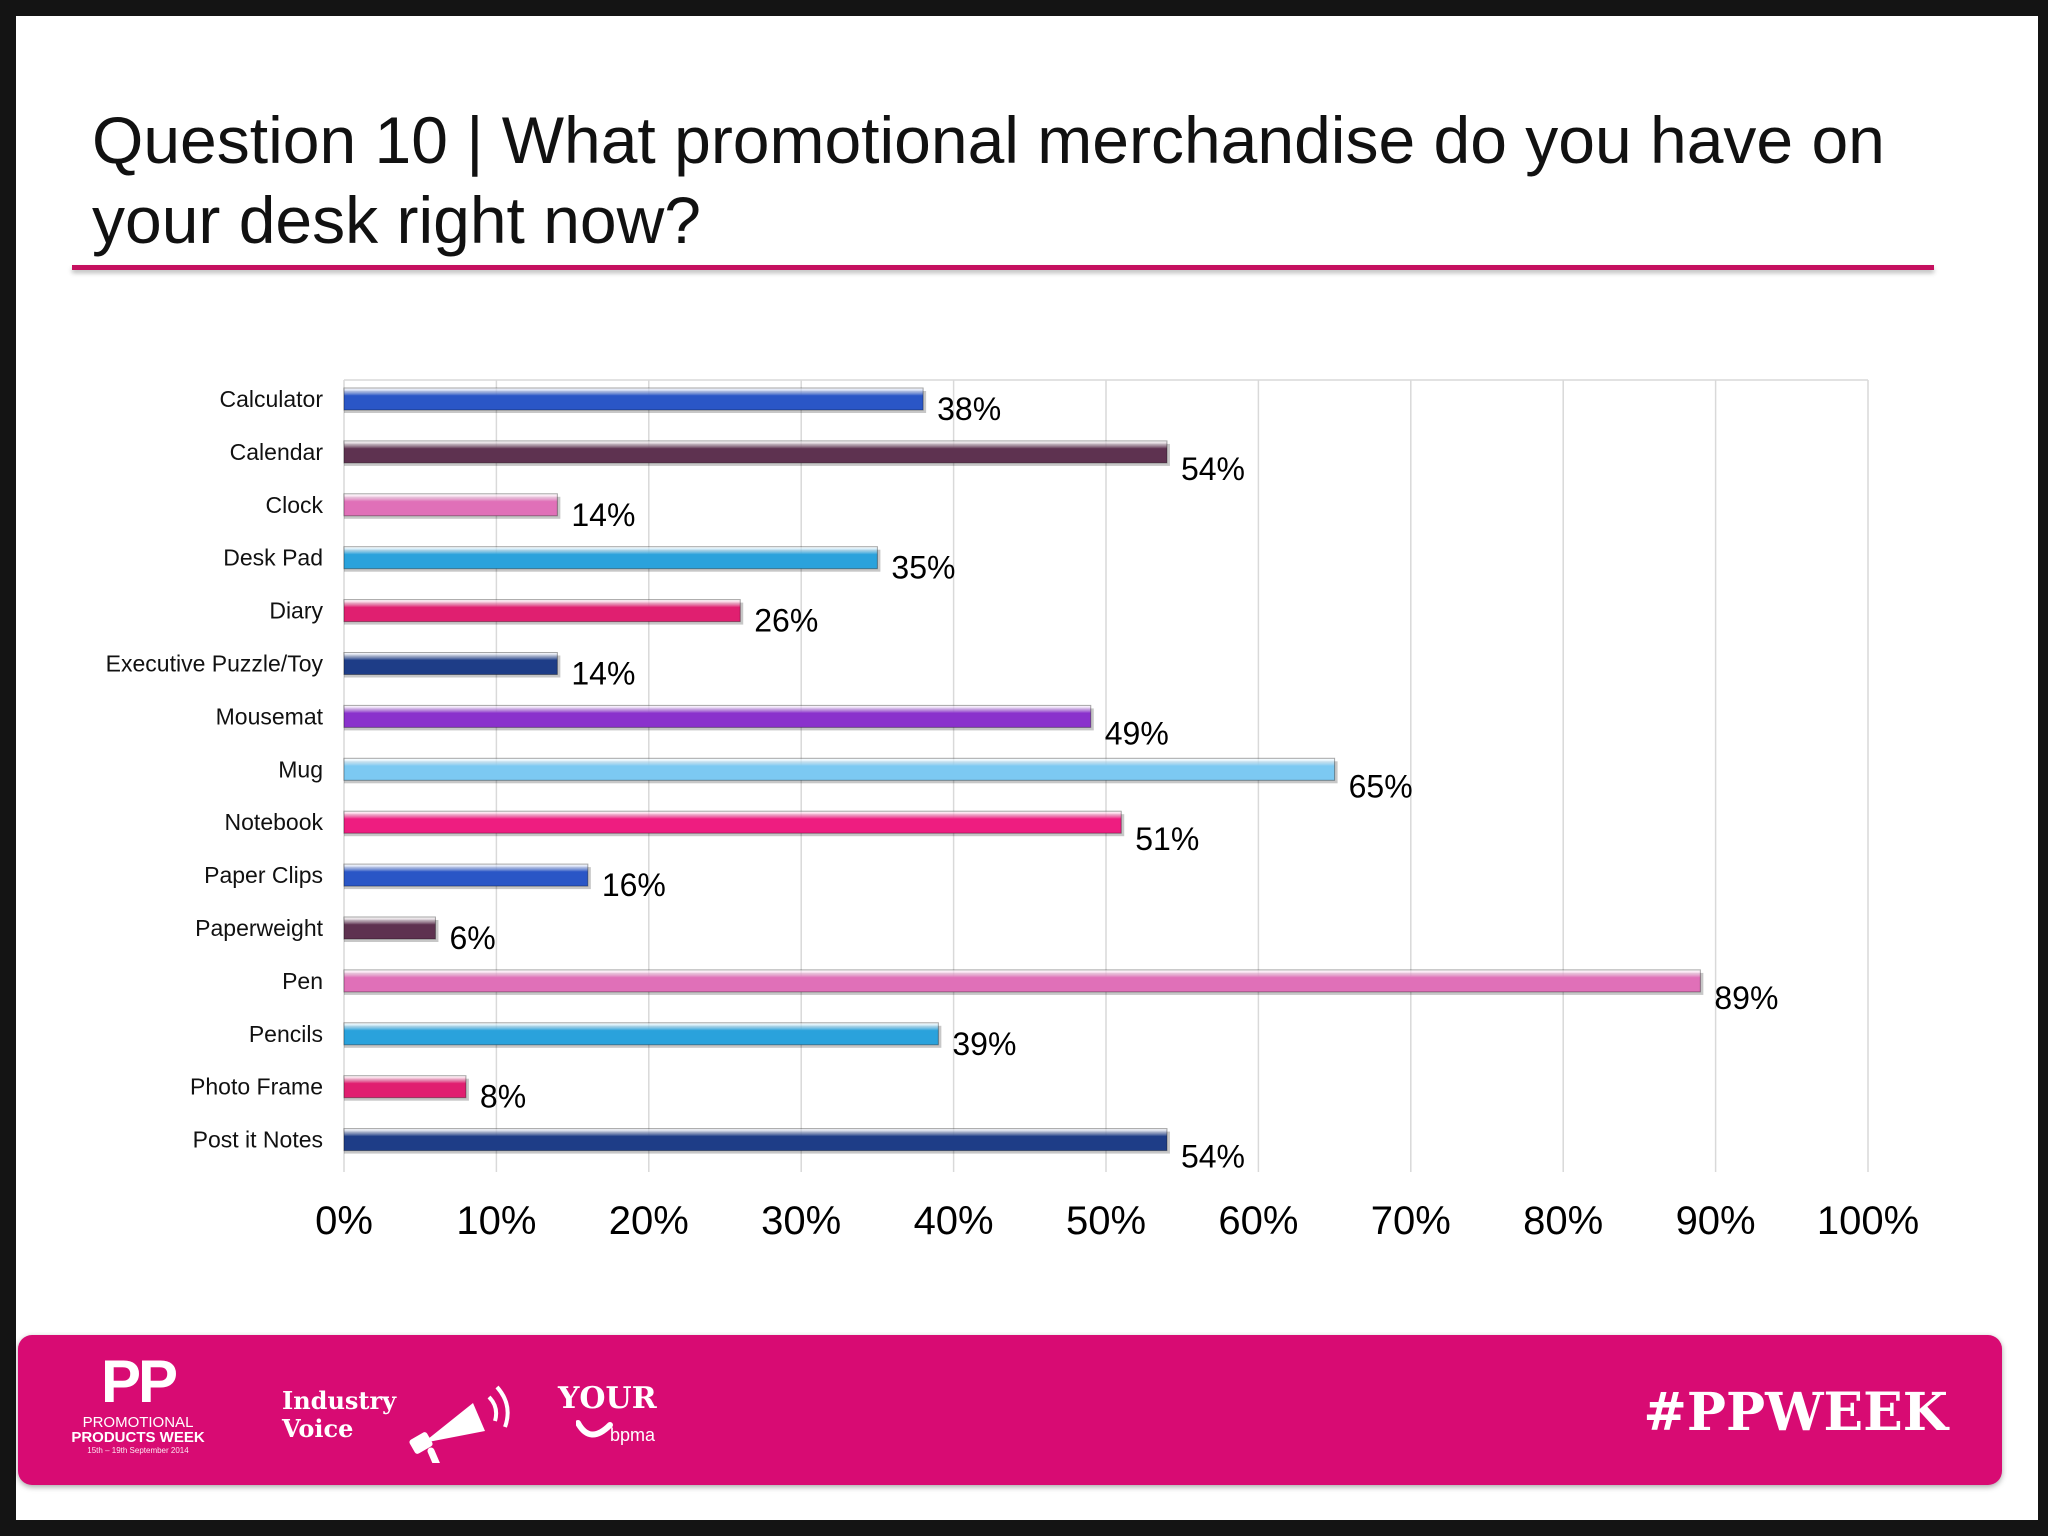 This screenshot has height=1536, width=2048. I want to click on x-tick-label: 30%, so click(801, 1221).